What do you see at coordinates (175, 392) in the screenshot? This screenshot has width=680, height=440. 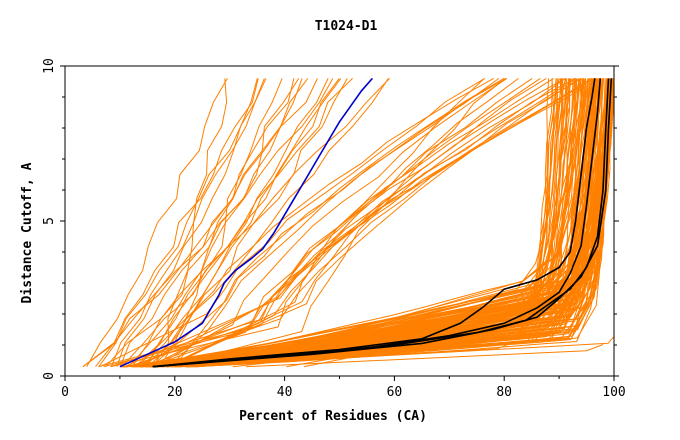 I see `x-tick-label: 20` at bounding box center [175, 392].